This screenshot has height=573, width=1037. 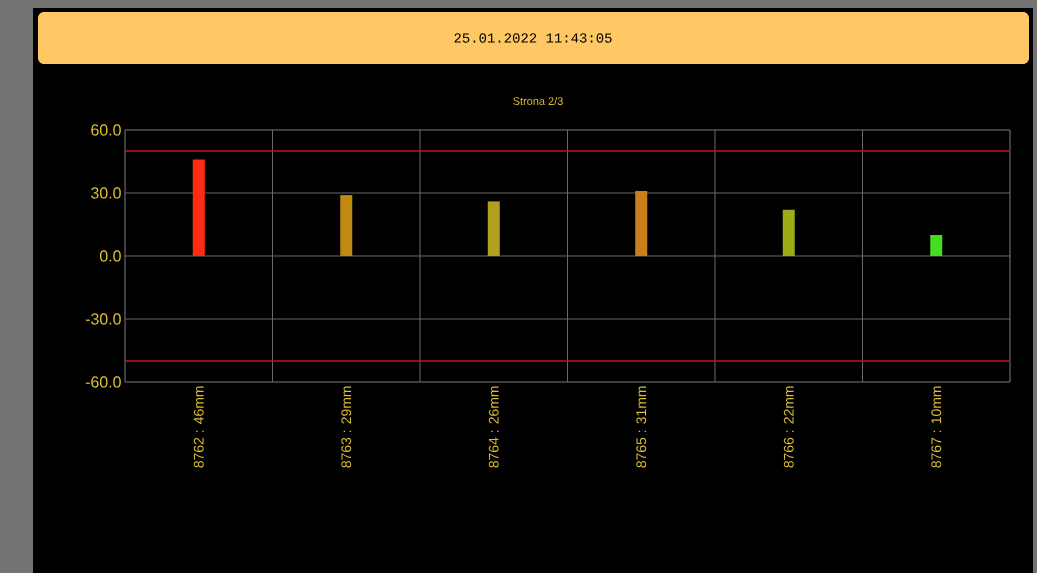 What do you see at coordinates (538, 101) in the screenshot?
I see `chart-subtitle: Strona 2/3` at bounding box center [538, 101].